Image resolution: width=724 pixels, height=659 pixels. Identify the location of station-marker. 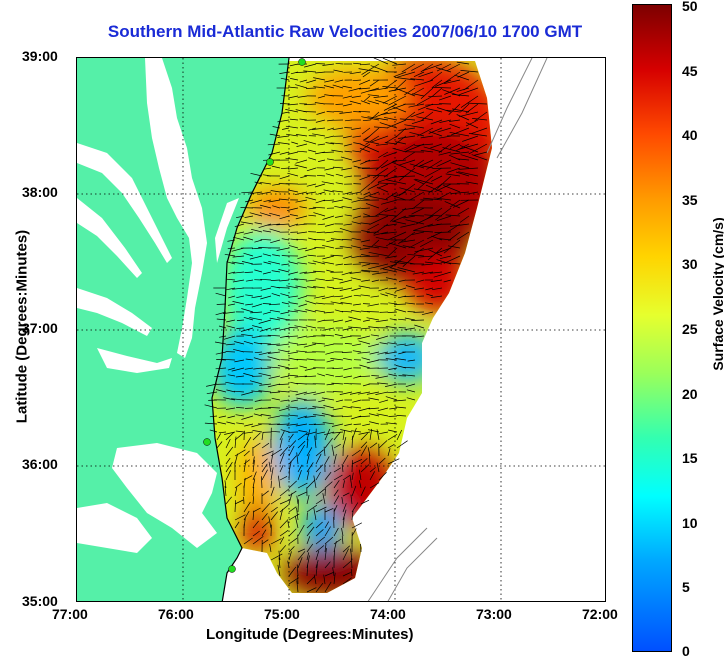
(232, 569).